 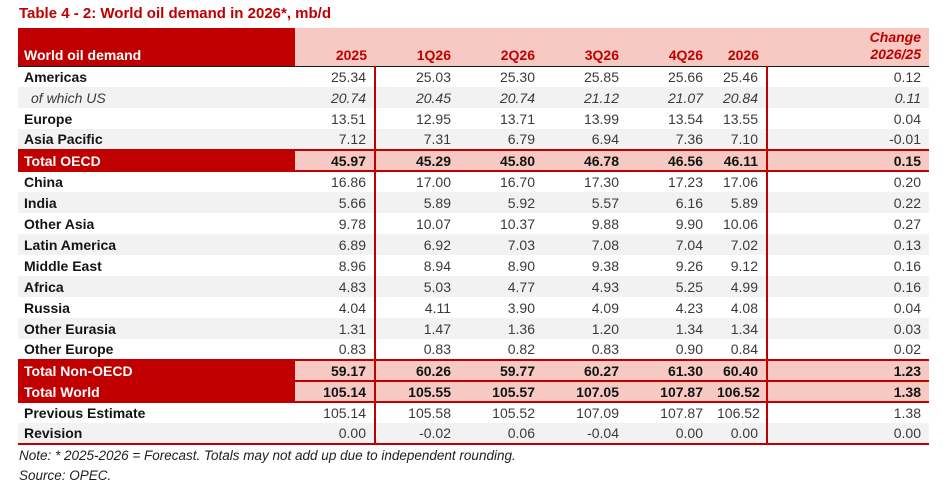 What do you see at coordinates (669, 160) in the screenshot?
I see `value-cell: 46.56` at bounding box center [669, 160].